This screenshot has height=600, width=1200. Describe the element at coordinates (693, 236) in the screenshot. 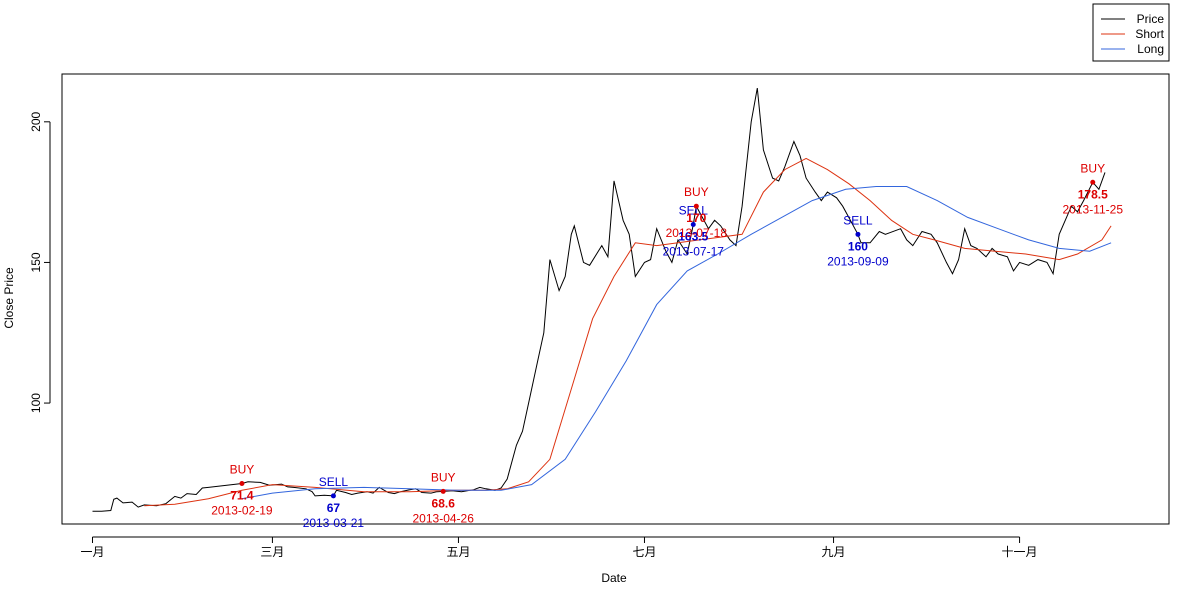

I see `signal-price-label: 163.5` at that location.